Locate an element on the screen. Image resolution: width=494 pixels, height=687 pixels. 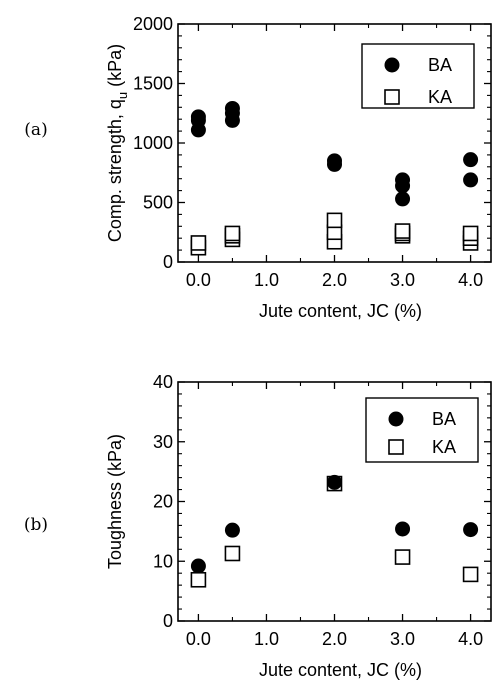
y-axis-label: Comp. strength, qu (kPa) is located at coordinates (117, 143).